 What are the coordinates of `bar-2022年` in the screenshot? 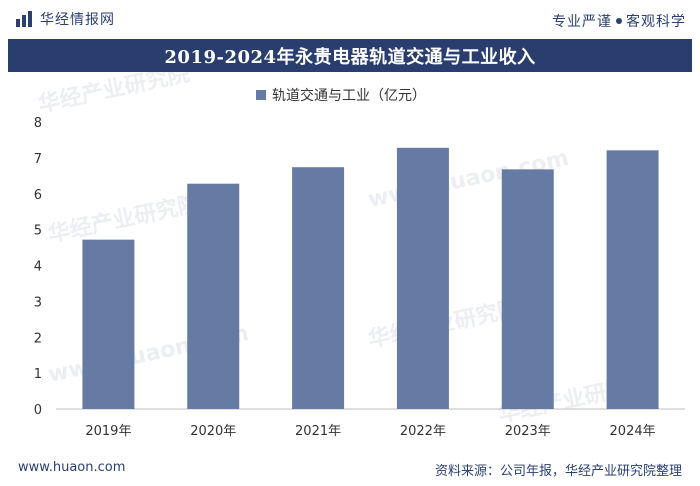 It's located at (422, 278).